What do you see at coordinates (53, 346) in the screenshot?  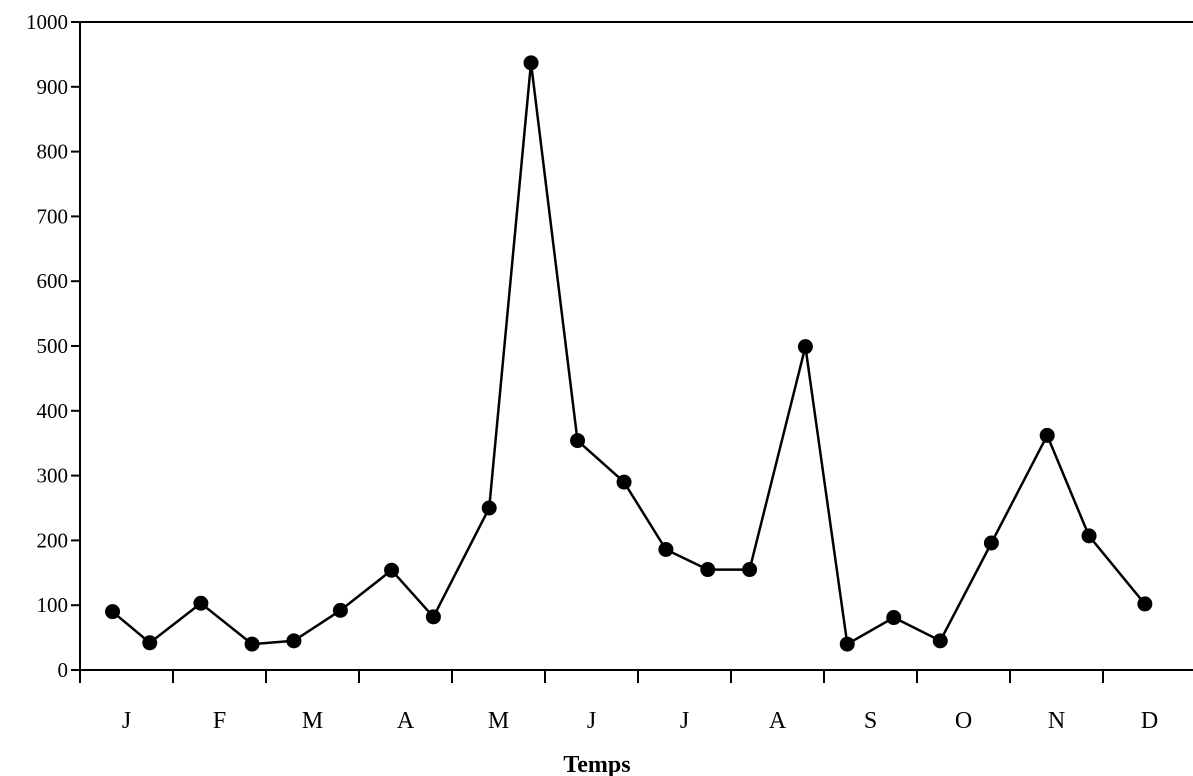 I see `y-tick-label: 500` at bounding box center [53, 346].